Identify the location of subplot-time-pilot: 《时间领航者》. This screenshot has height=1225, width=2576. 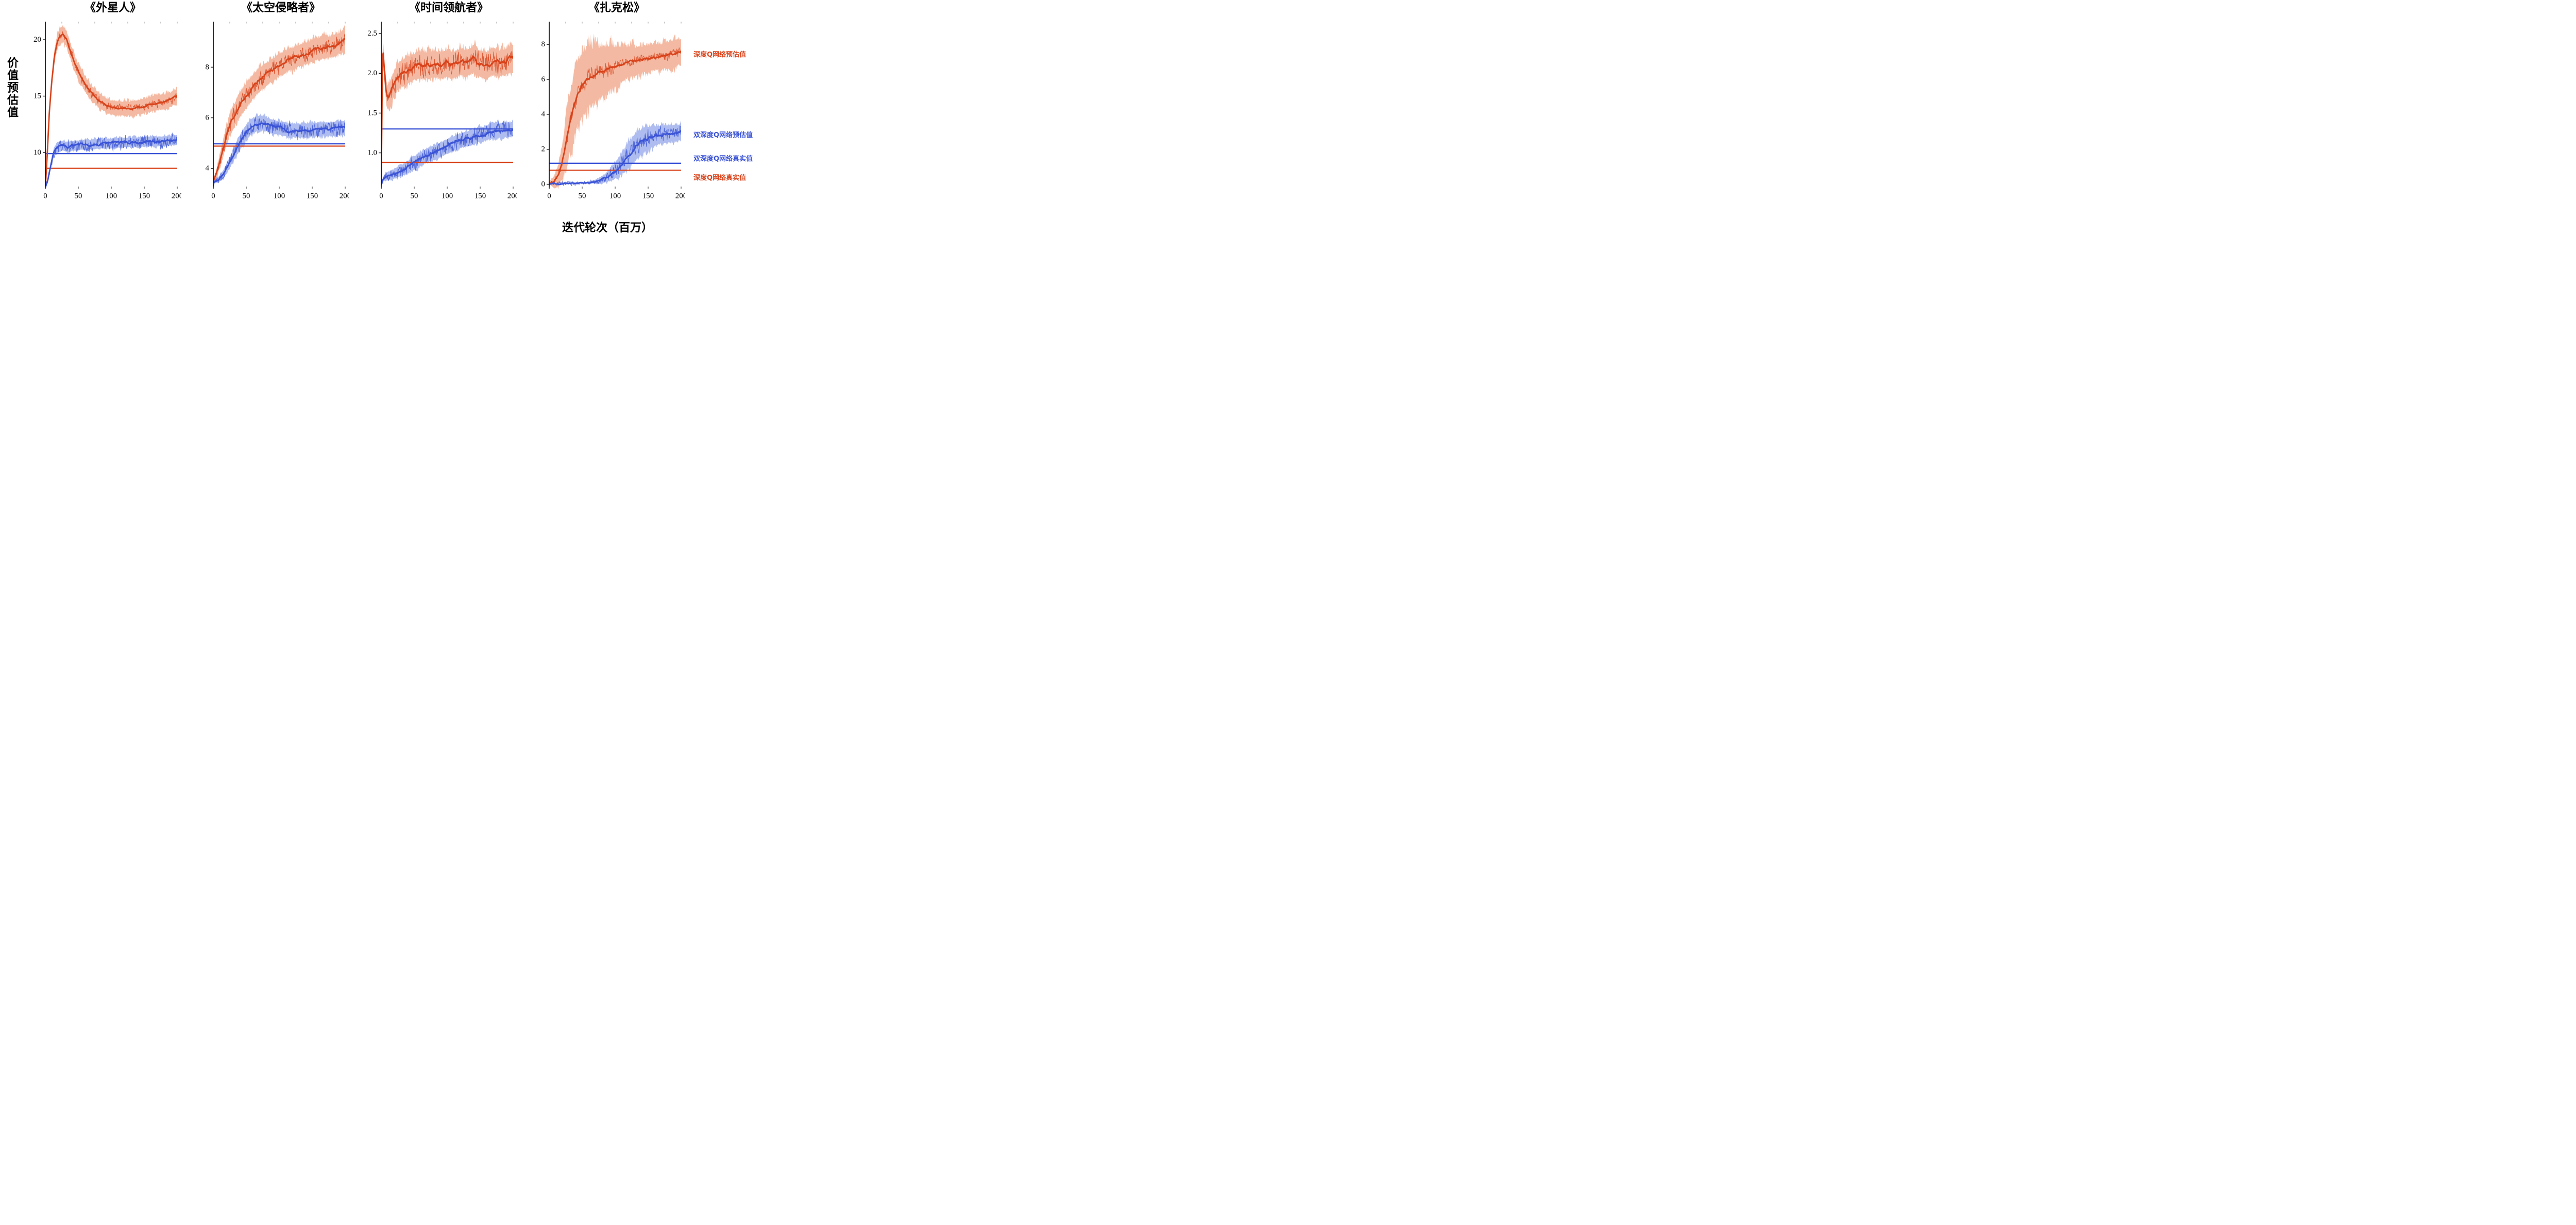
(439, 104).